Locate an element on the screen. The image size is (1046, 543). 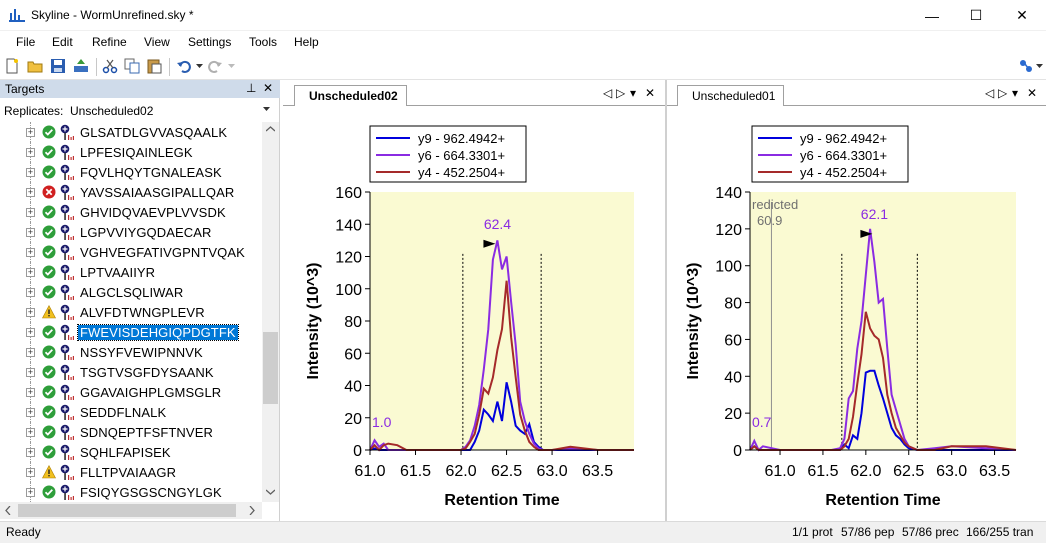
close-button: ✕ is located at coordinates (1022, 15).